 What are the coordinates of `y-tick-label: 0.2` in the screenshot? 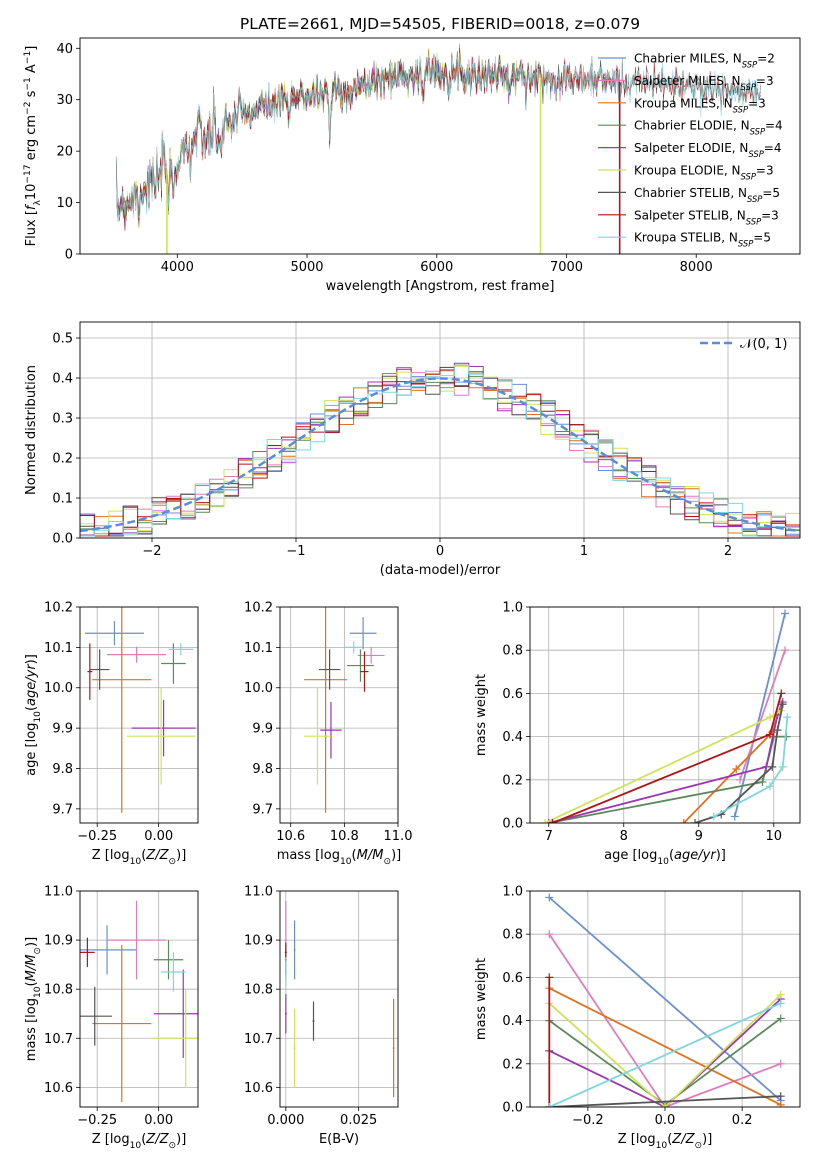 It's located at (512, 1064).